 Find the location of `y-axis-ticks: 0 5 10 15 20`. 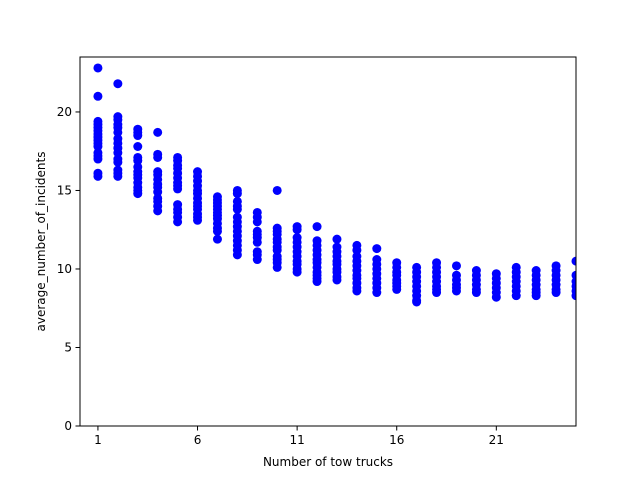

y-axis-ticks: 0 5 10 15 20 is located at coordinates (68, 269).